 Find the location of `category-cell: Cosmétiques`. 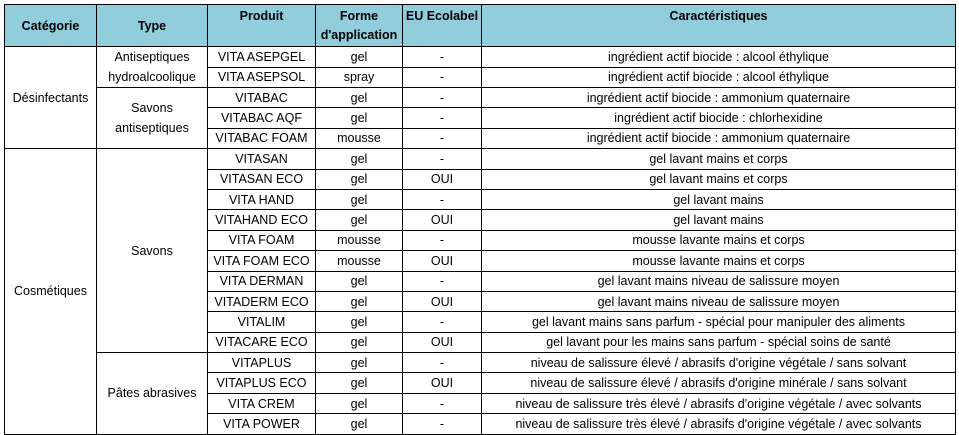

category-cell: Cosmétiques is located at coordinates (50, 291).